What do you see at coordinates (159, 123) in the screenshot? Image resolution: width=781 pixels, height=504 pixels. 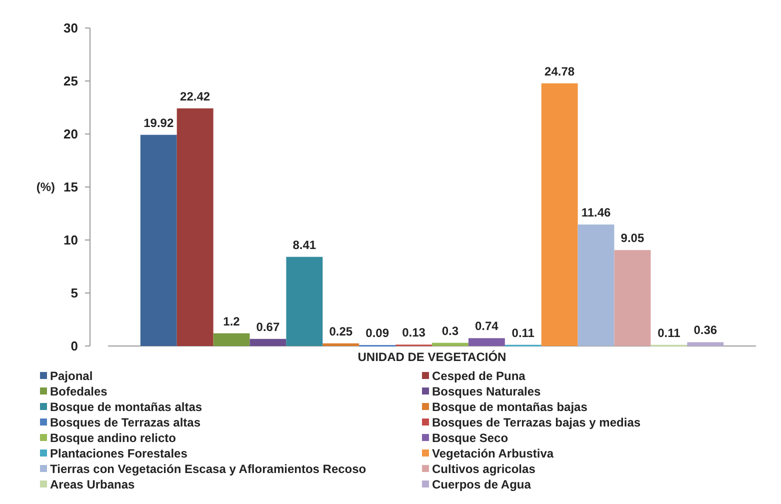 I see `data-label: 19.92` at bounding box center [159, 123].